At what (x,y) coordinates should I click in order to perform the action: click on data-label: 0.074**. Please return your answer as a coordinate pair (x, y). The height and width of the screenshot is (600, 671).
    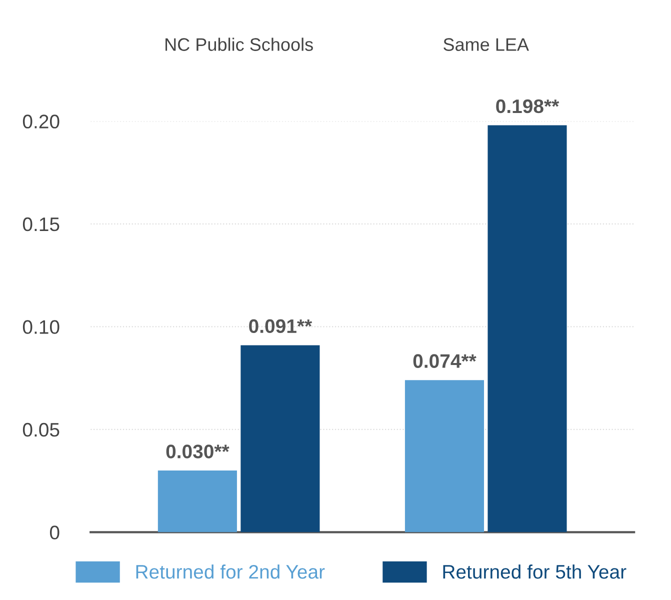
    Looking at the image, I should click on (444, 361).